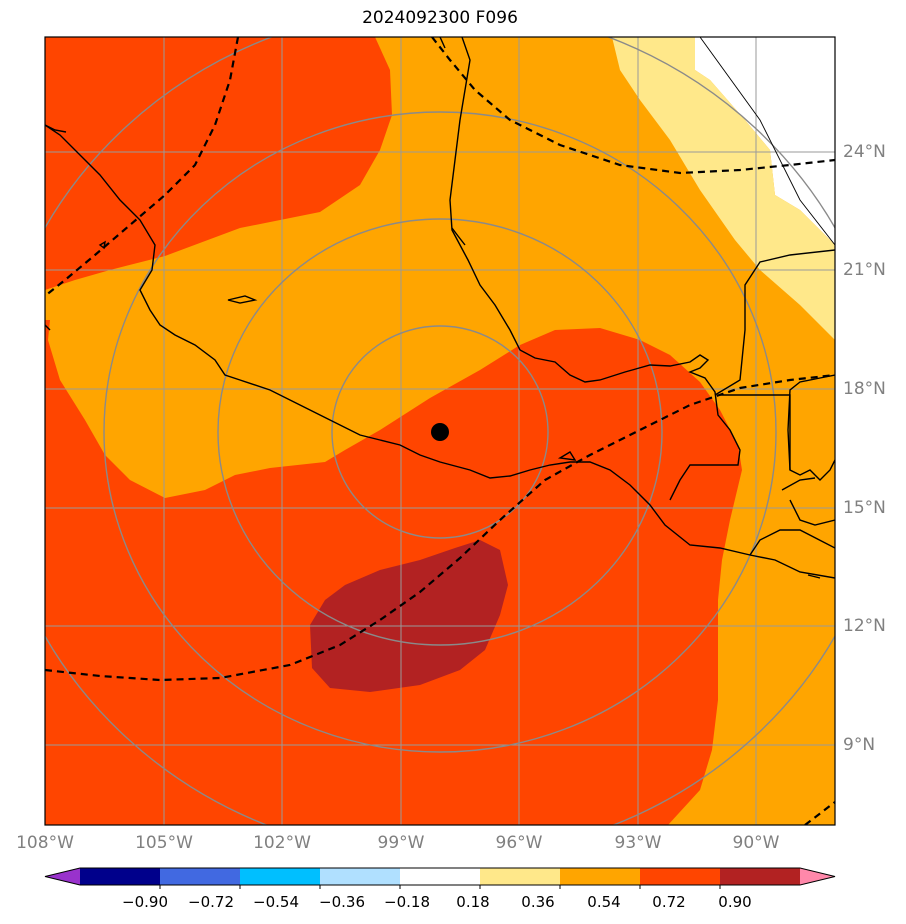  Describe the element at coordinates (864, 270) in the screenshot. I see `lat-label: 21°N` at that location.